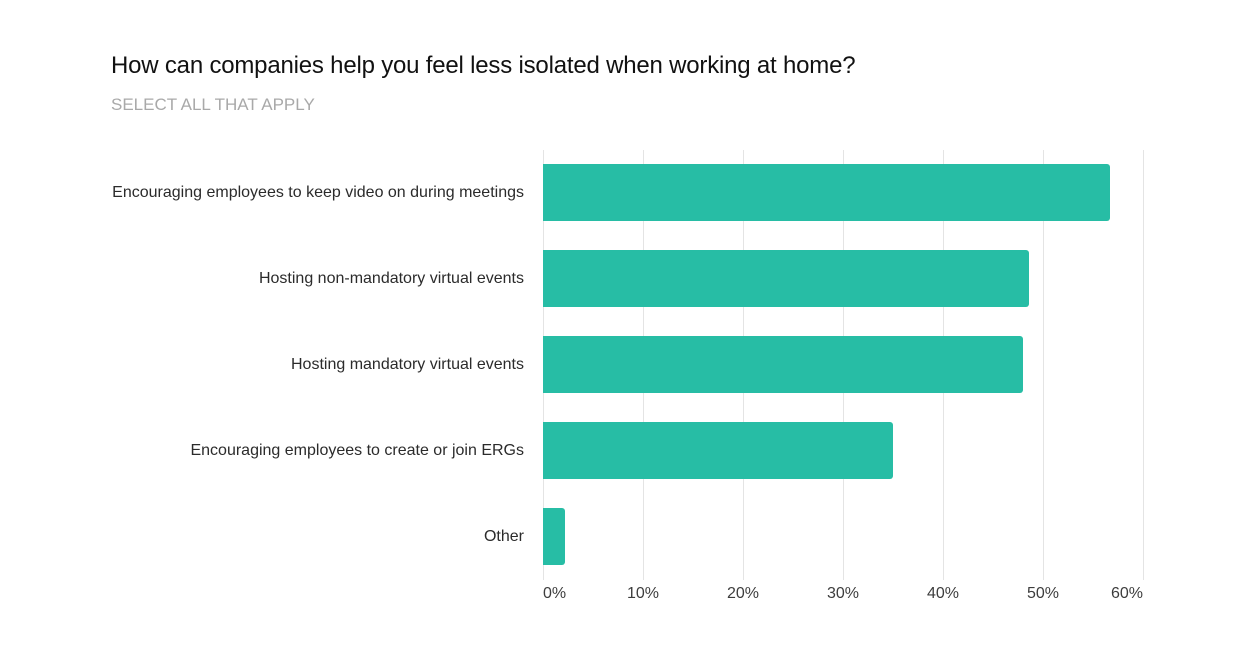  I want to click on x-tick-label: 30%, so click(843, 593).